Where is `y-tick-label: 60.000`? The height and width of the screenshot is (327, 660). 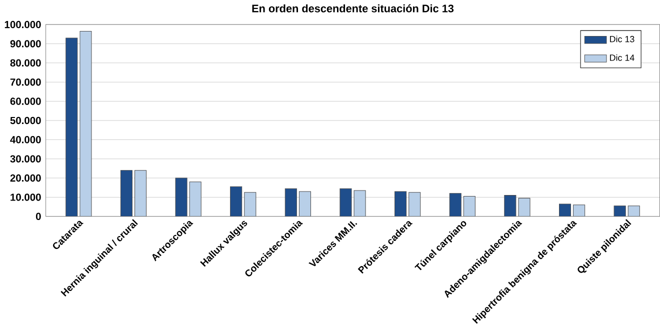
y-tick-label: 60.000 is located at coordinates (25, 101).